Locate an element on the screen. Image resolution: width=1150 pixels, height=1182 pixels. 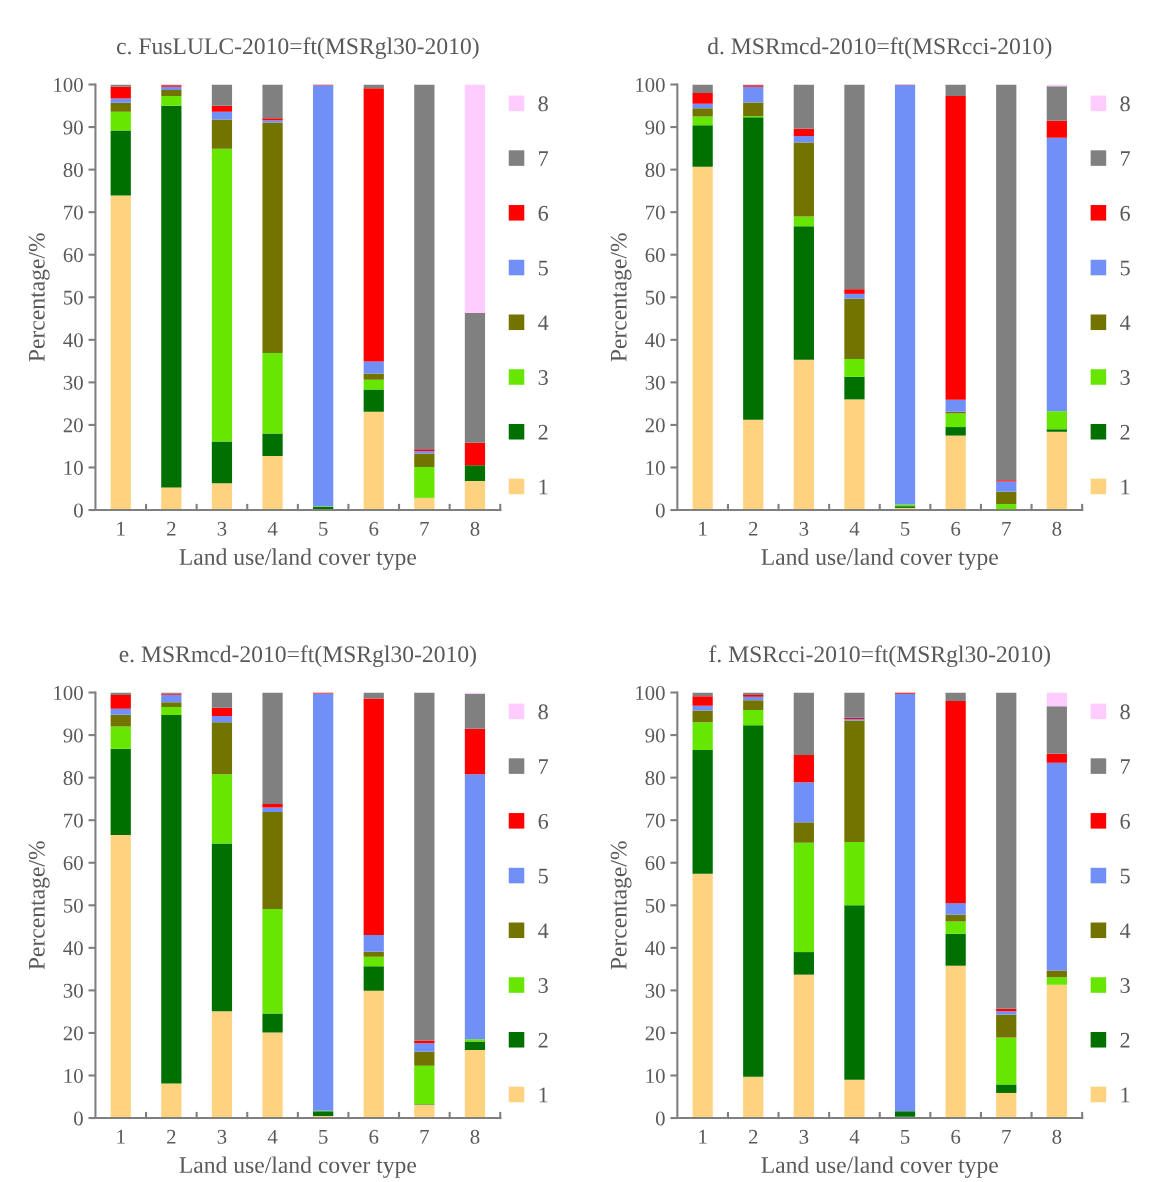
chart-title: c. FusLULC-2010=ft(MSRgl30-2010) is located at coordinates (297, 48).